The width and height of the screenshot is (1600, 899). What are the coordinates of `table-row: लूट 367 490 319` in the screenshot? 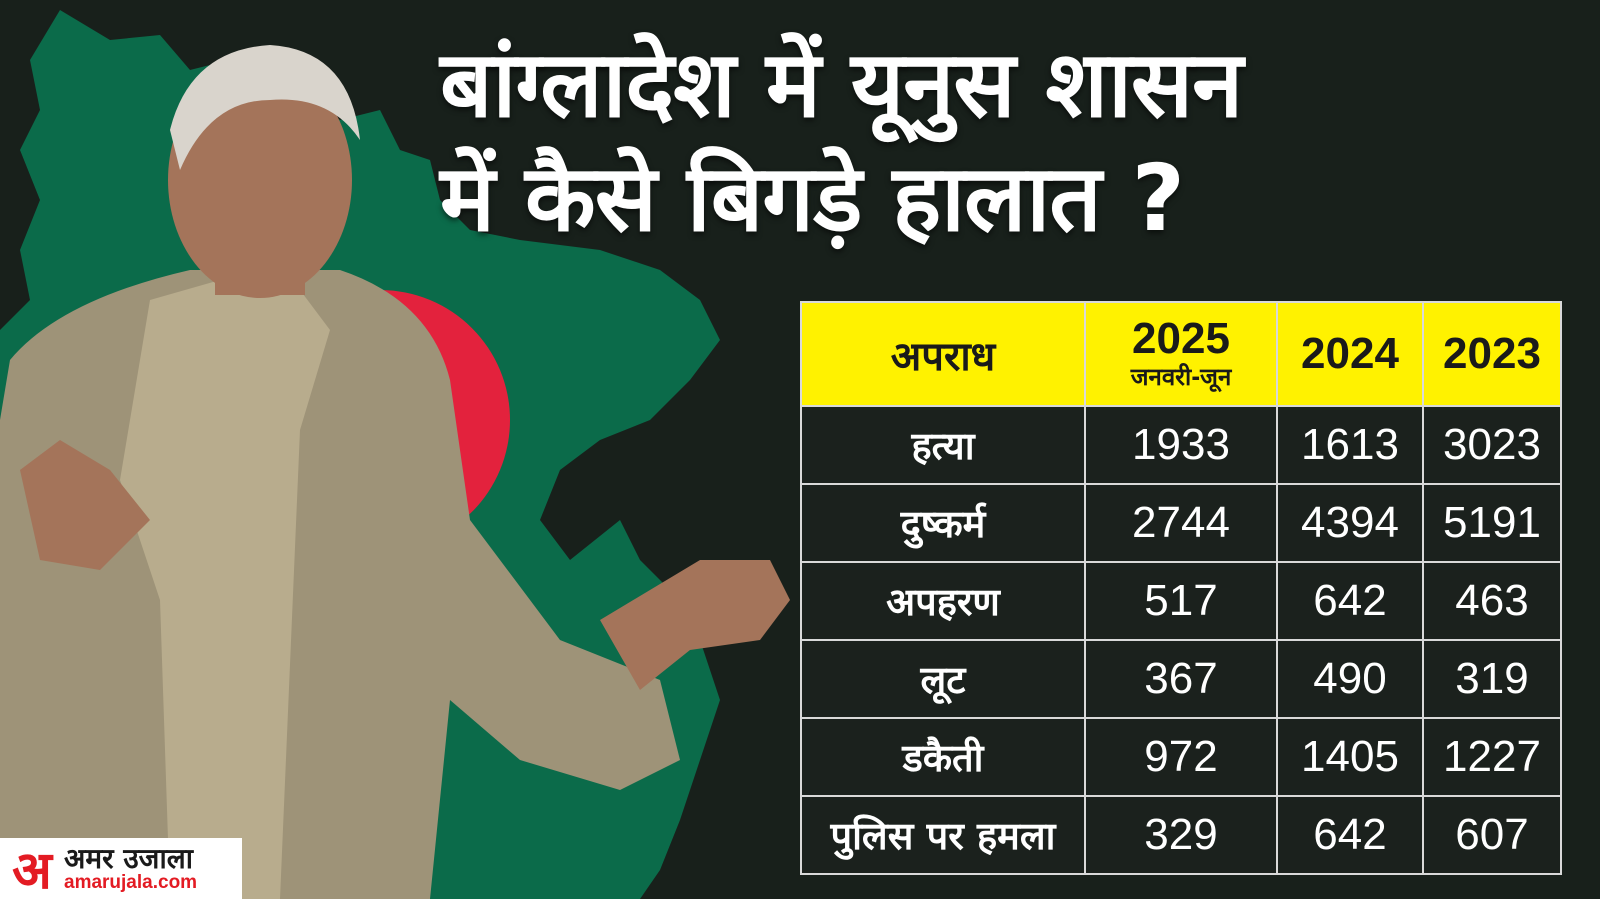 It's located at (1181, 679).